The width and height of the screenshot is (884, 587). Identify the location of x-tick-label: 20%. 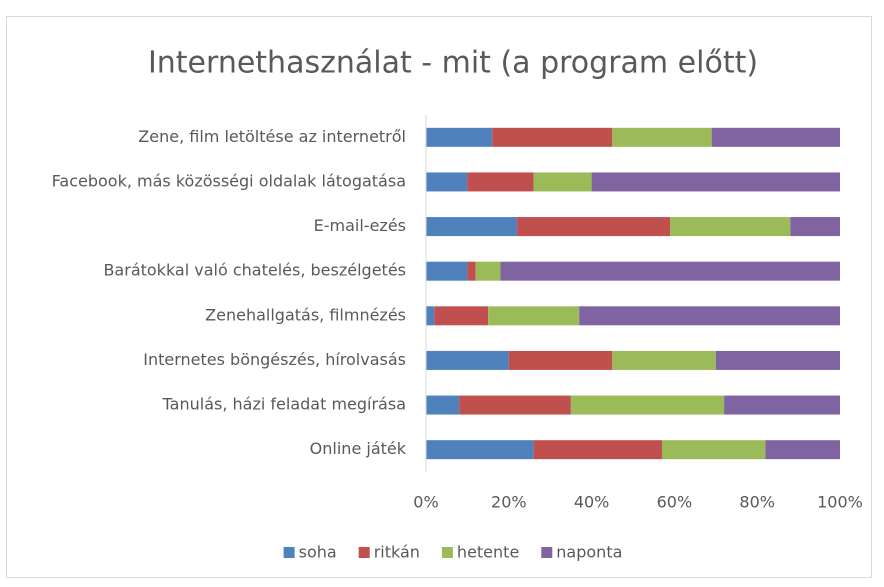
(509, 502).